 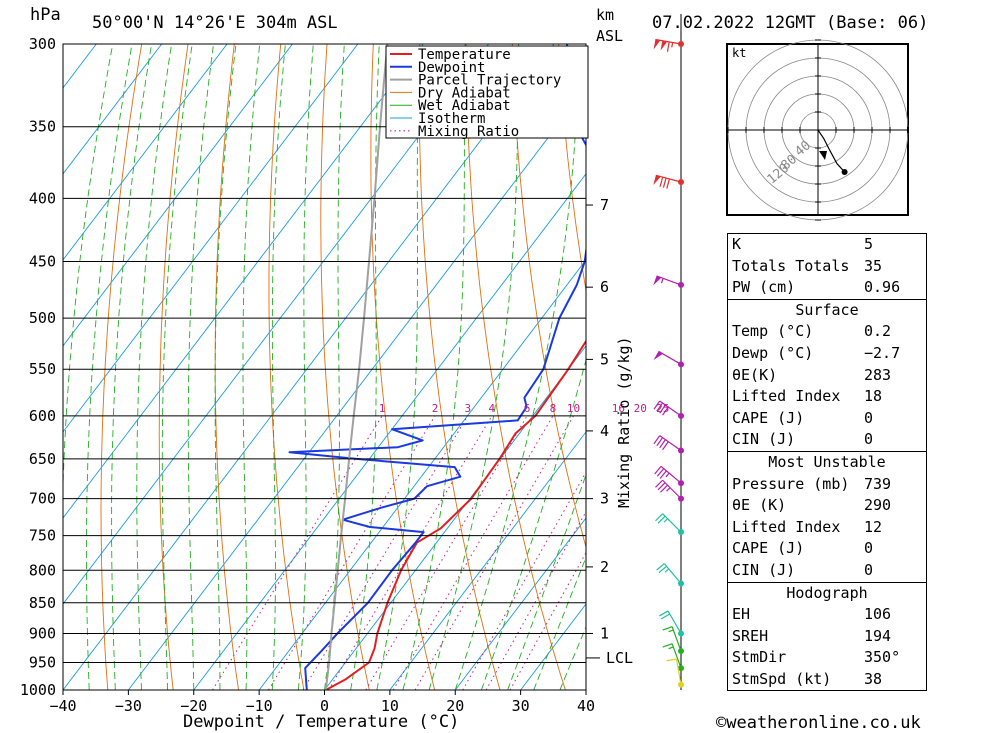 I want to click on x-tick-label: 40, so click(x=586, y=706).